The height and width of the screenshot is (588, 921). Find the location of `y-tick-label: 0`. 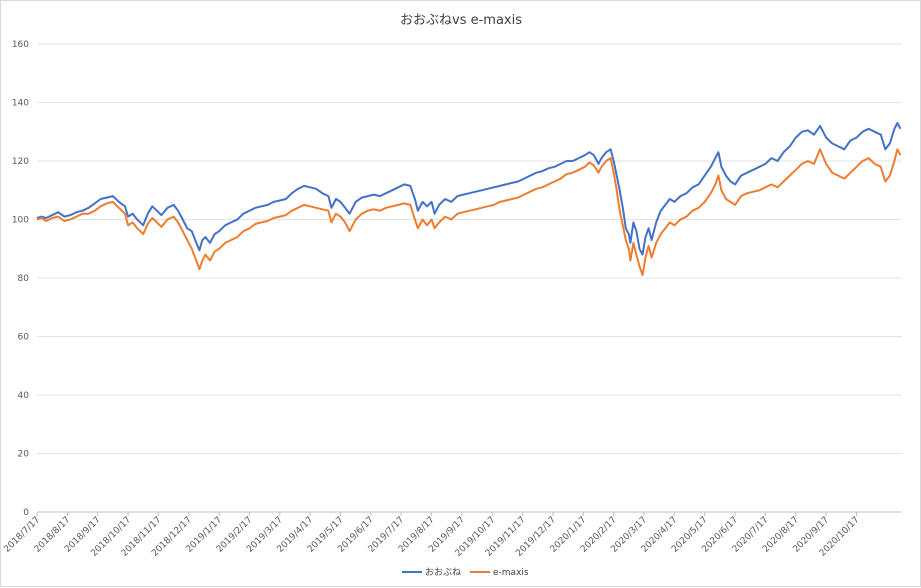

y-tick-label: 0 is located at coordinates (26, 513).